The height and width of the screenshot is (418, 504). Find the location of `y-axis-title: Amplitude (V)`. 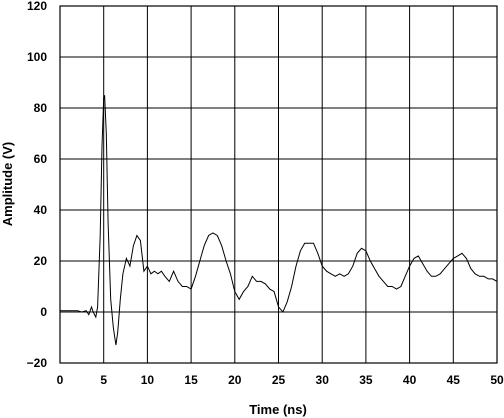

y-axis-title: Amplitude (V) is located at coordinates (7, 184).